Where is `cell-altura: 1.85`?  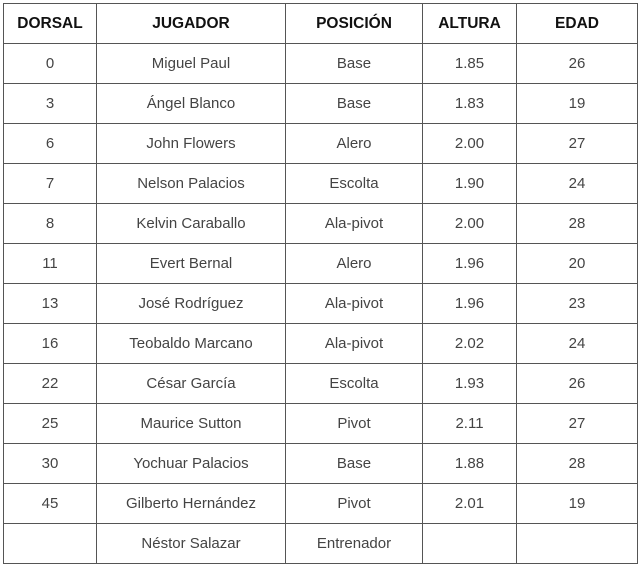
cell-altura: 1.85 is located at coordinates (469, 63).